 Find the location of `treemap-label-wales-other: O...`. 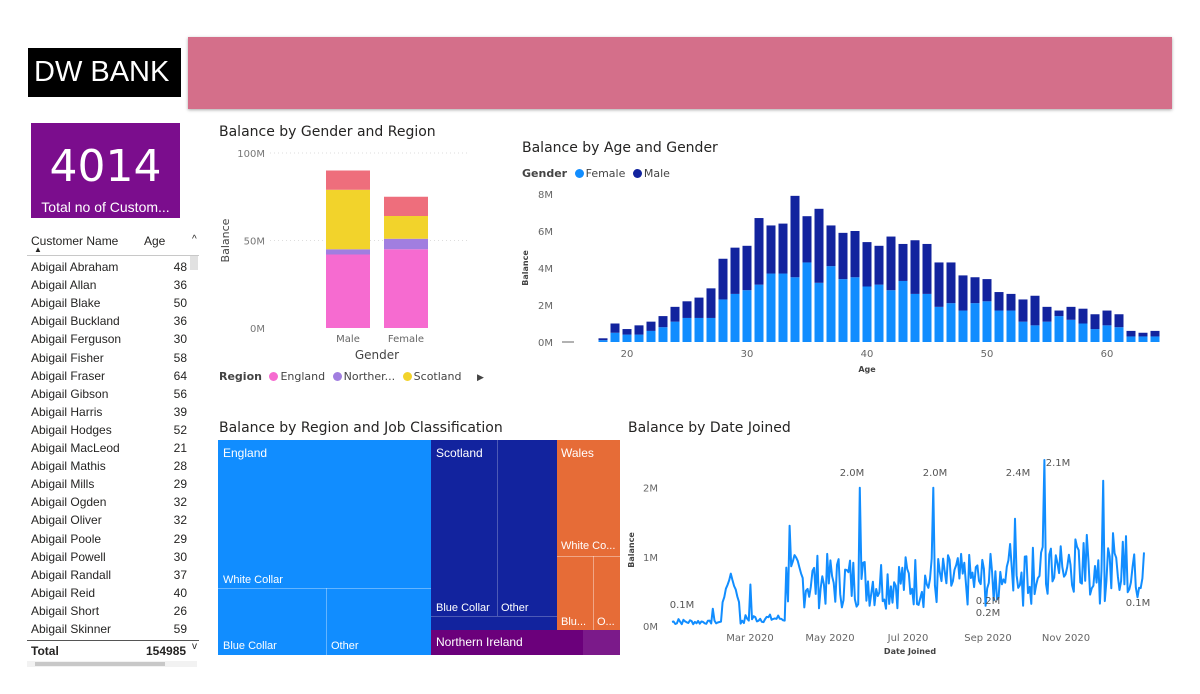

treemap-label-wales-other: O... is located at coordinates (606, 622).